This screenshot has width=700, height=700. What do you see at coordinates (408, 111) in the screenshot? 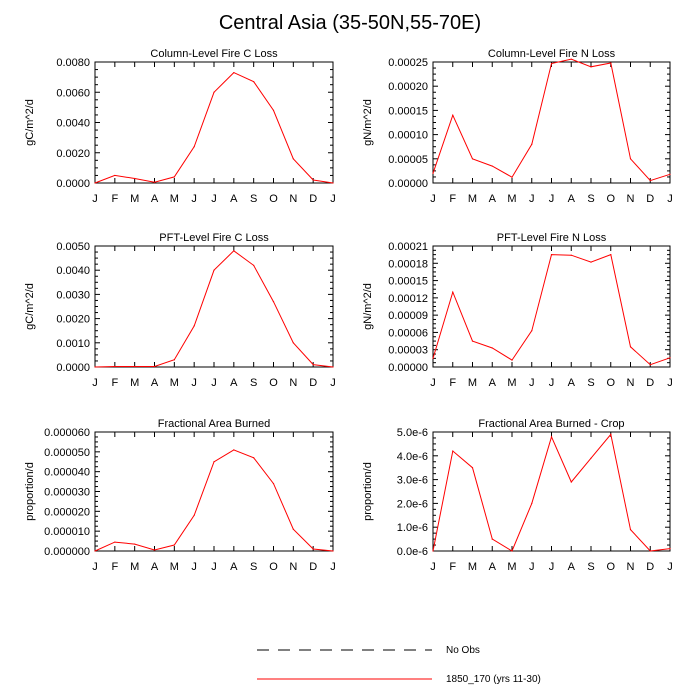
I see `y-tick-label: 0.00015` at bounding box center [408, 111].